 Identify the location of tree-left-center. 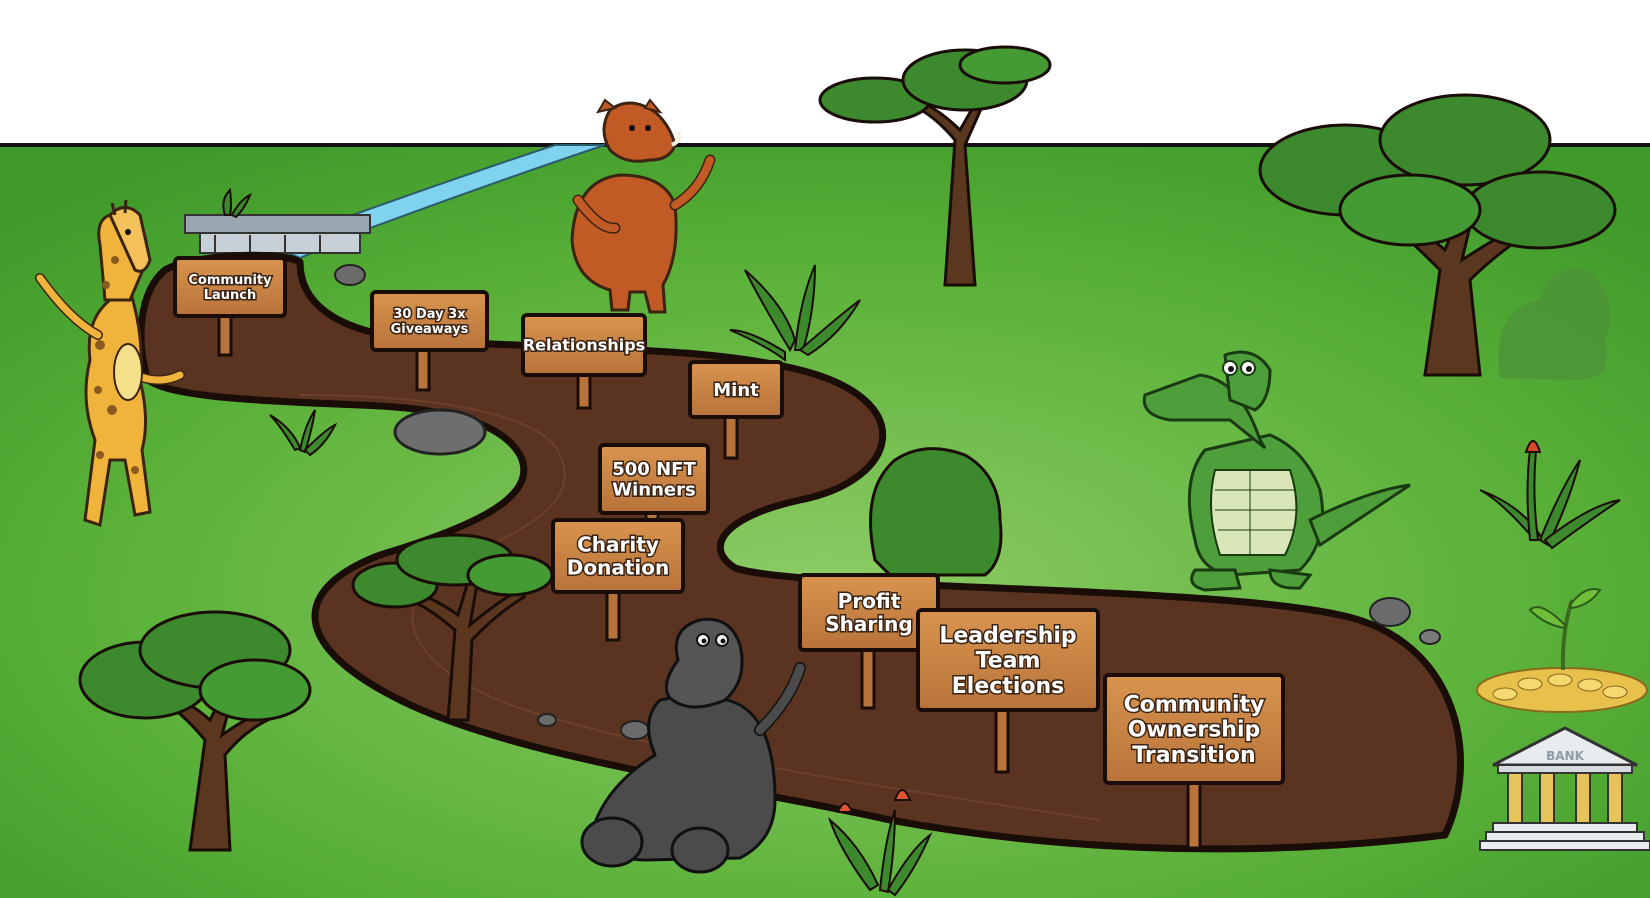
(452, 627).